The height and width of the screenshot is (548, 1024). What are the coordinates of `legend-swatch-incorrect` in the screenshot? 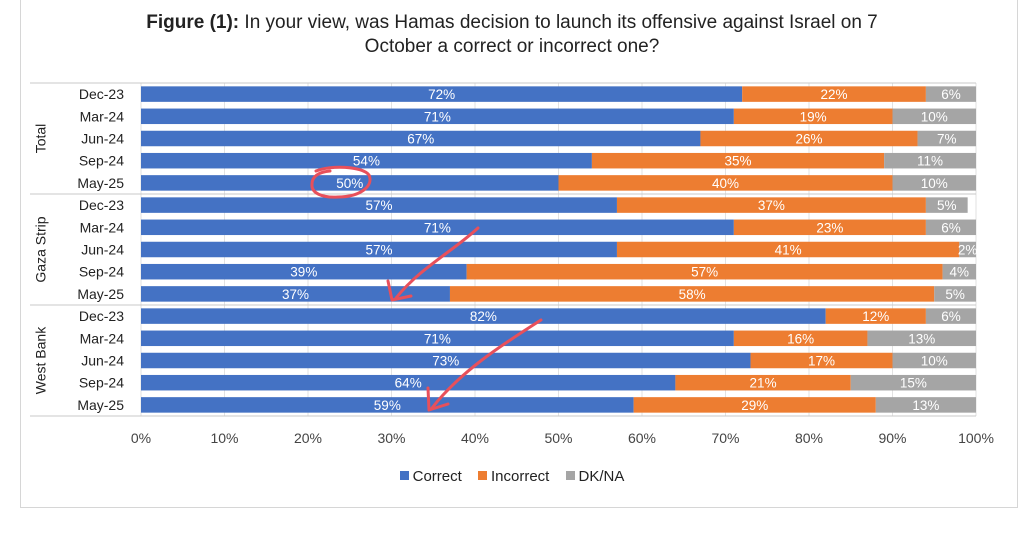 It's located at (482, 475).